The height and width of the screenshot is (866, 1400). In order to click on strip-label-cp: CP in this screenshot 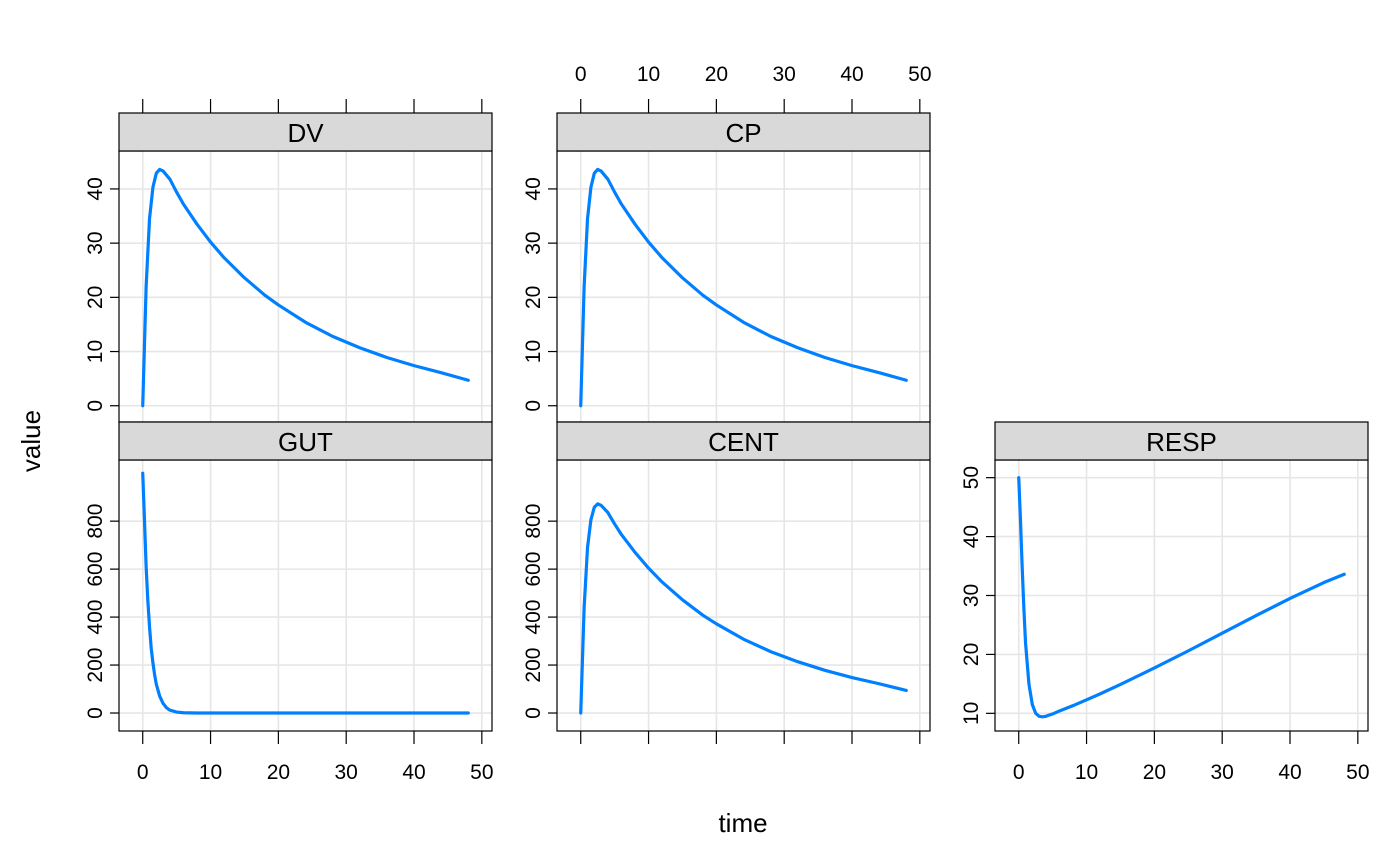, I will do `click(743, 133)`.